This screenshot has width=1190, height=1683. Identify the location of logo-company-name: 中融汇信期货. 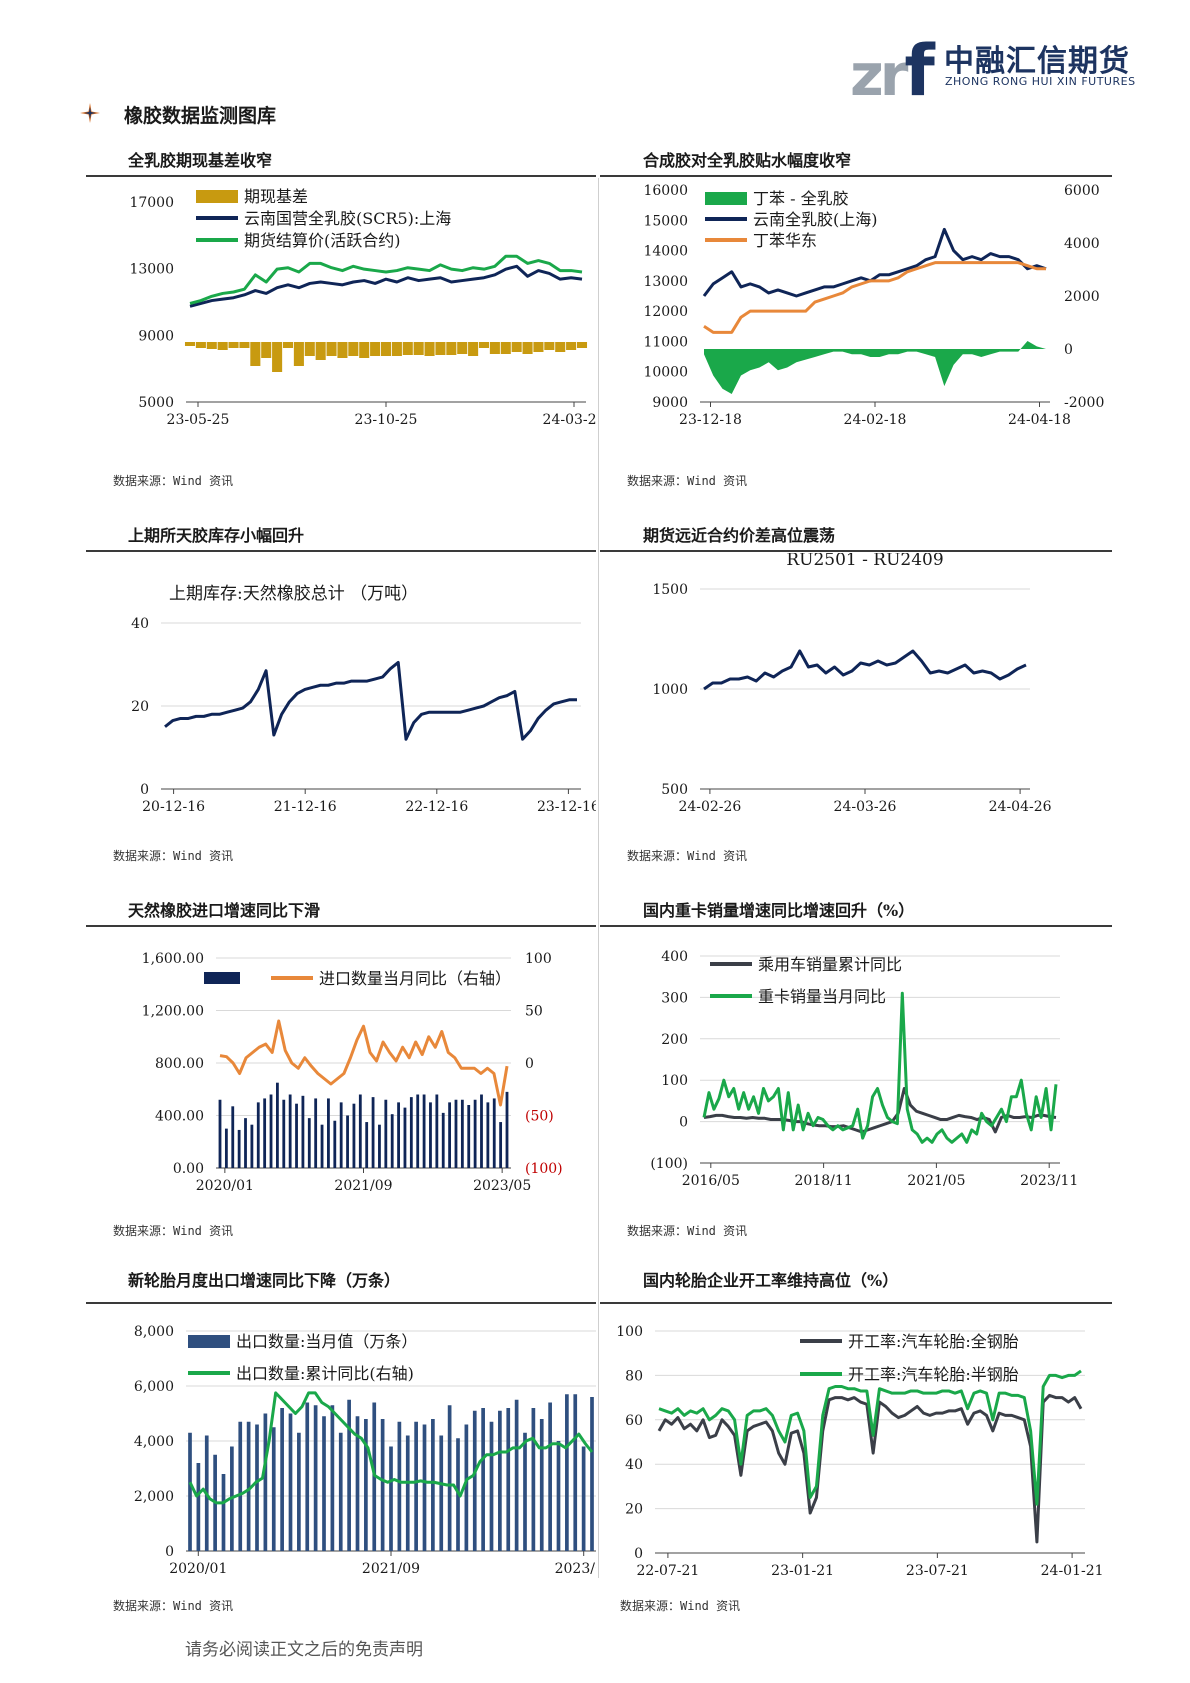
(1037, 61).